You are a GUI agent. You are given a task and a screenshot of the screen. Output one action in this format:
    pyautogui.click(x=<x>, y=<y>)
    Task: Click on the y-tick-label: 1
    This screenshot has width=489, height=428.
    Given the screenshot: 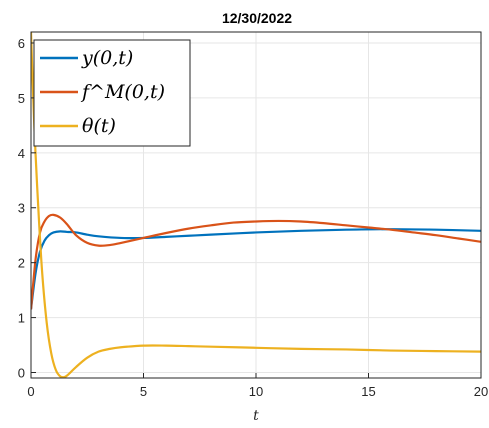 What is the action you would take?
    pyautogui.click(x=21, y=318)
    